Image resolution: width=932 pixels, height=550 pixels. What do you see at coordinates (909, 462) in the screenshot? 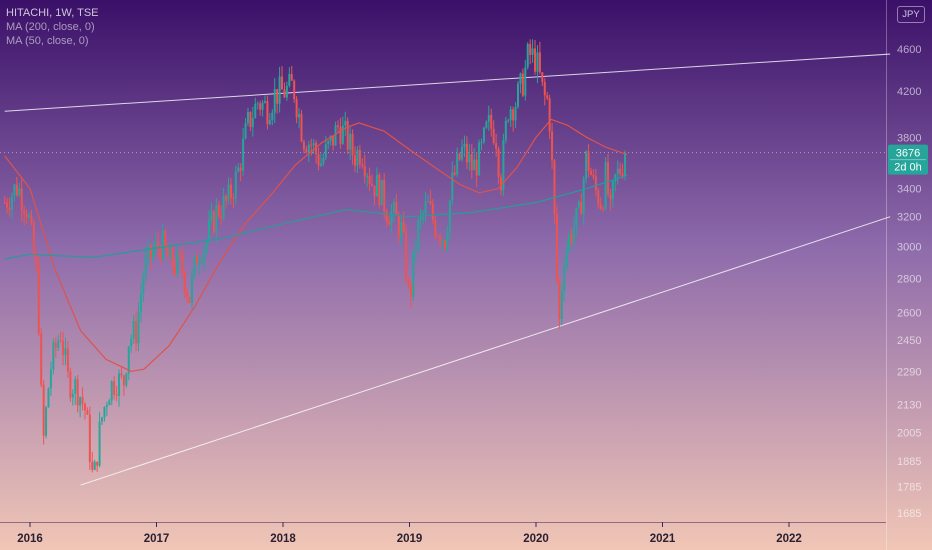
I see `y-tick-label: 1885` at bounding box center [909, 462].